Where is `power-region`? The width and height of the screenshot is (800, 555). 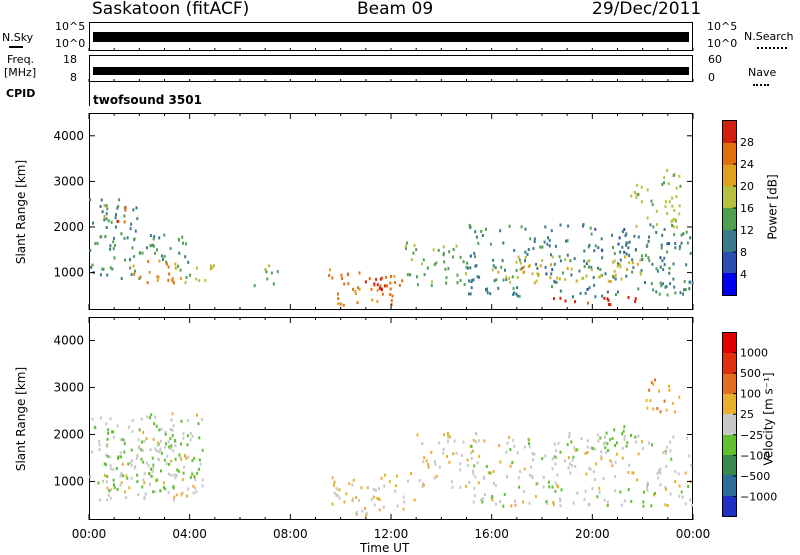
power-region is located at coordinates (366, 287).